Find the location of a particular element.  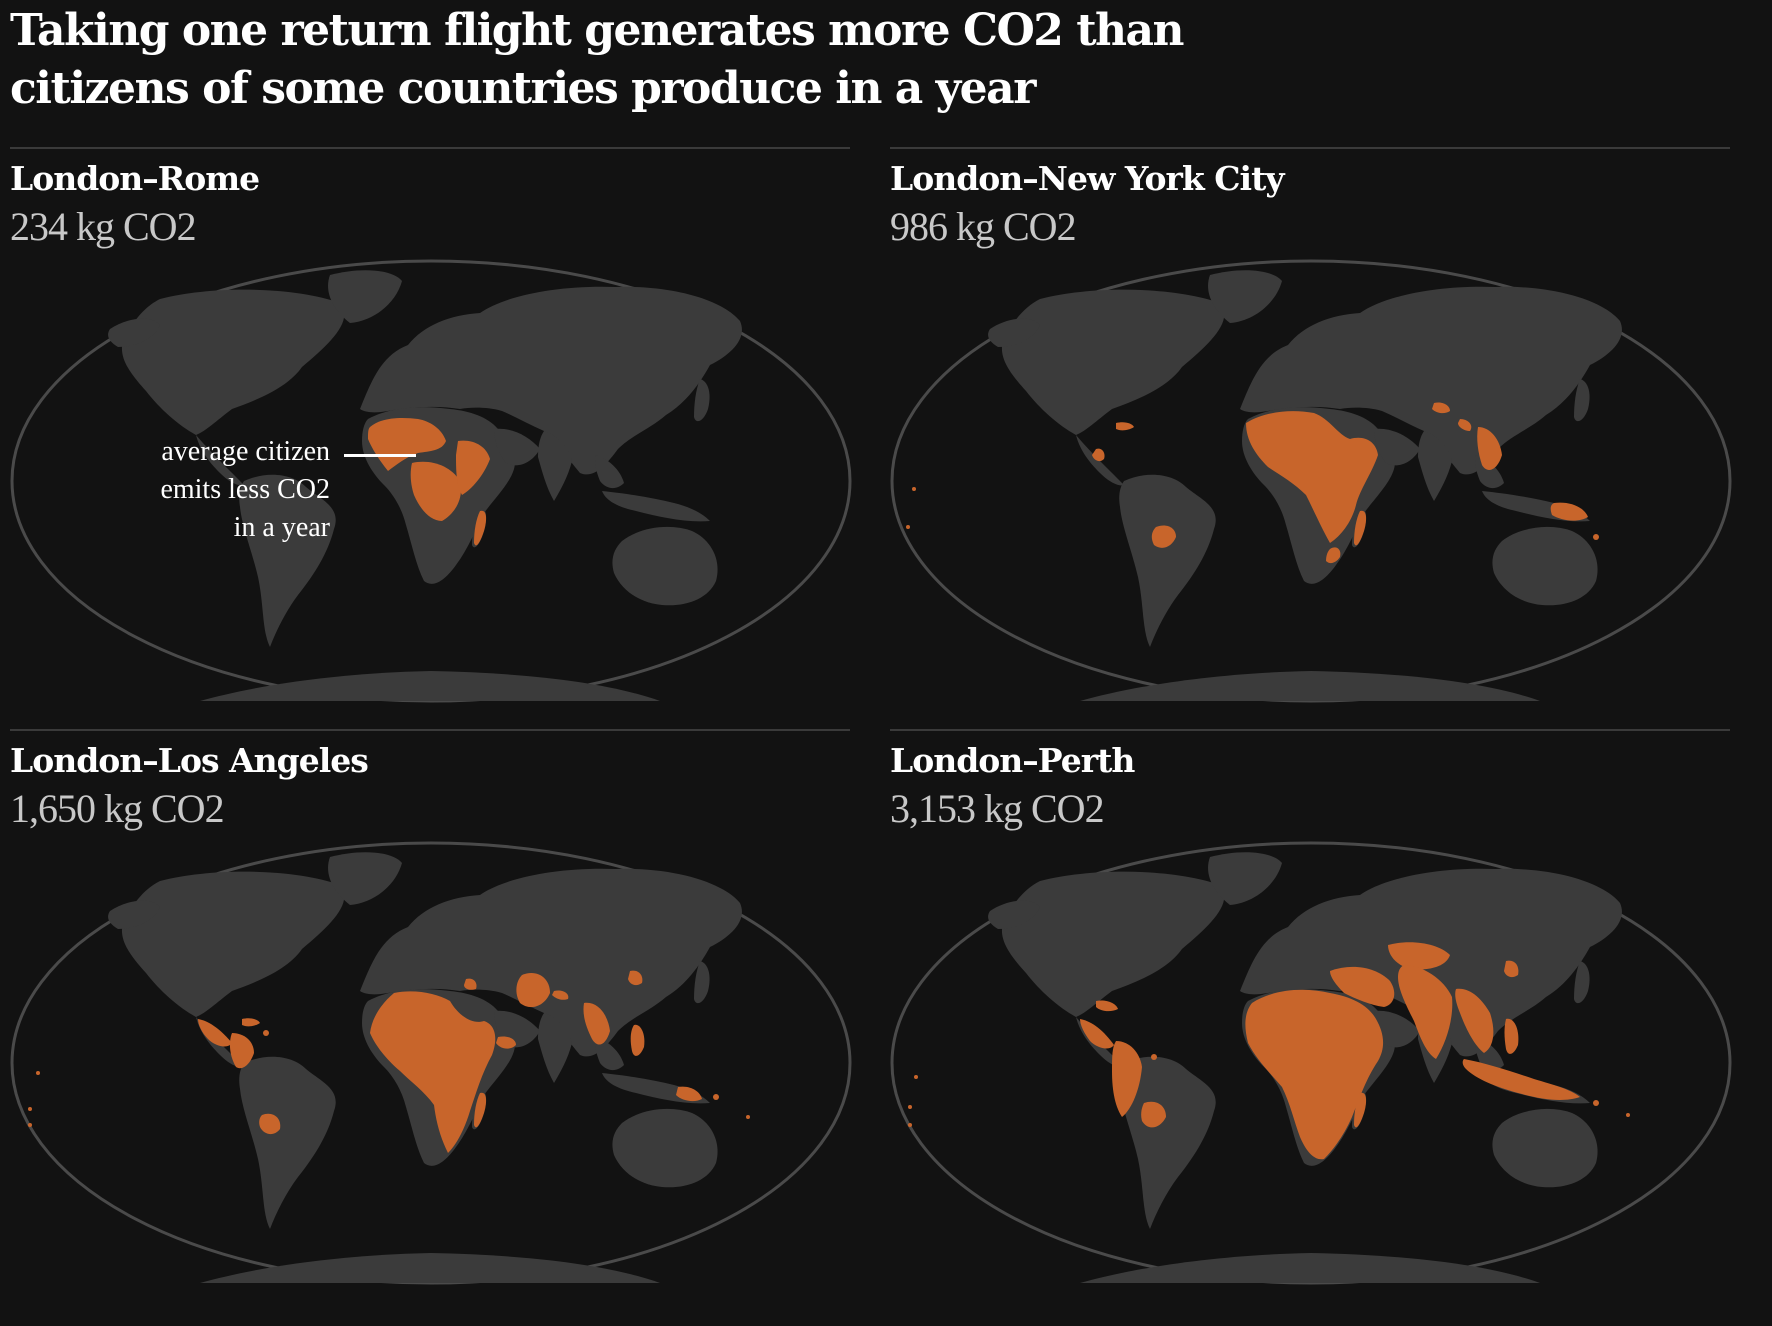

highlight-north-korea is located at coordinates (1511, 969).